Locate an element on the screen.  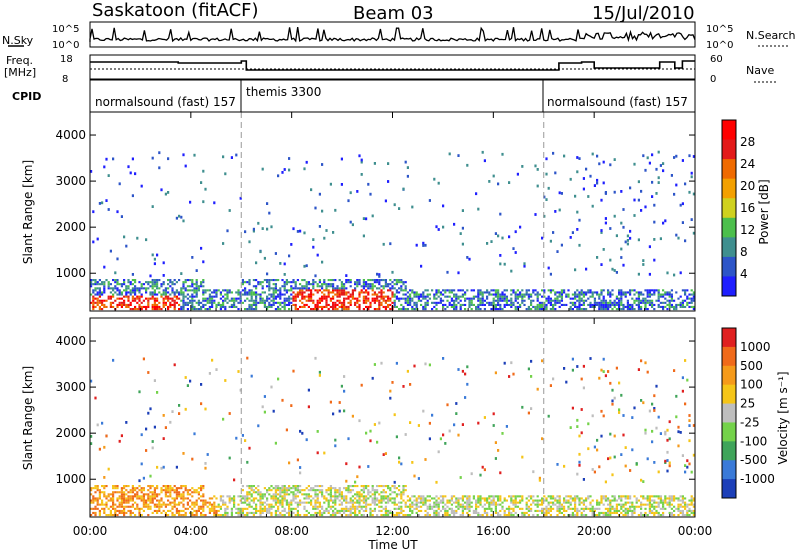
cpid-segment-2: themis 3300 is located at coordinates (283, 92).